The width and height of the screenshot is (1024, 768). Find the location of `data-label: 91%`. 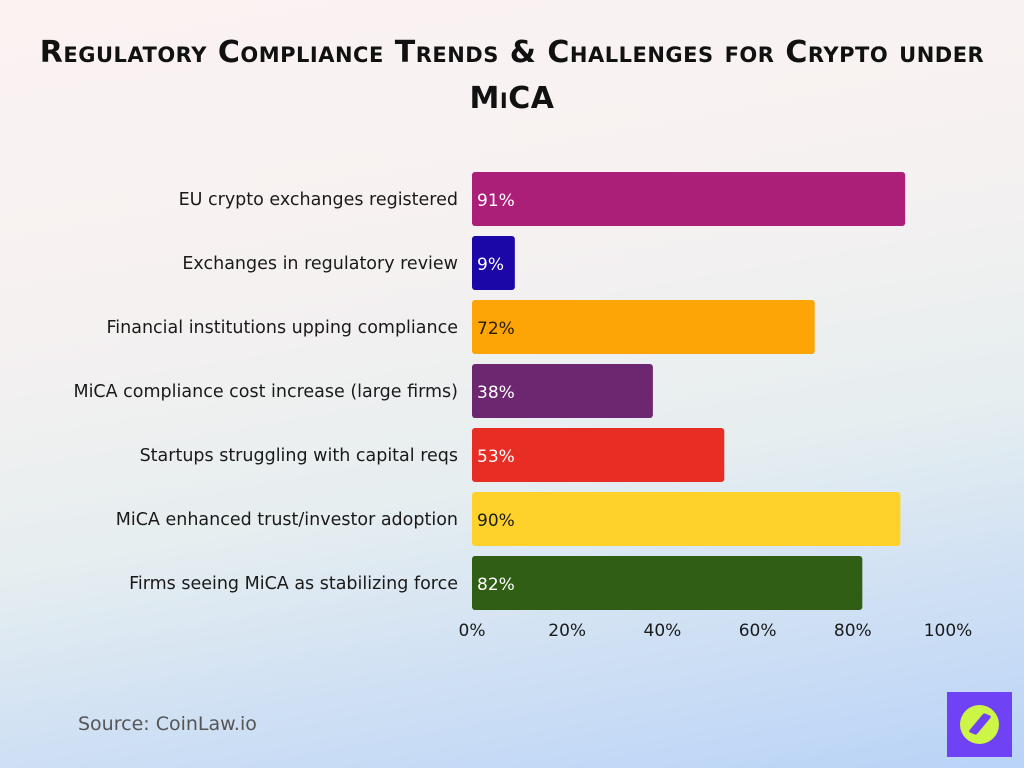

data-label: 91% is located at coordinates (496, 201).